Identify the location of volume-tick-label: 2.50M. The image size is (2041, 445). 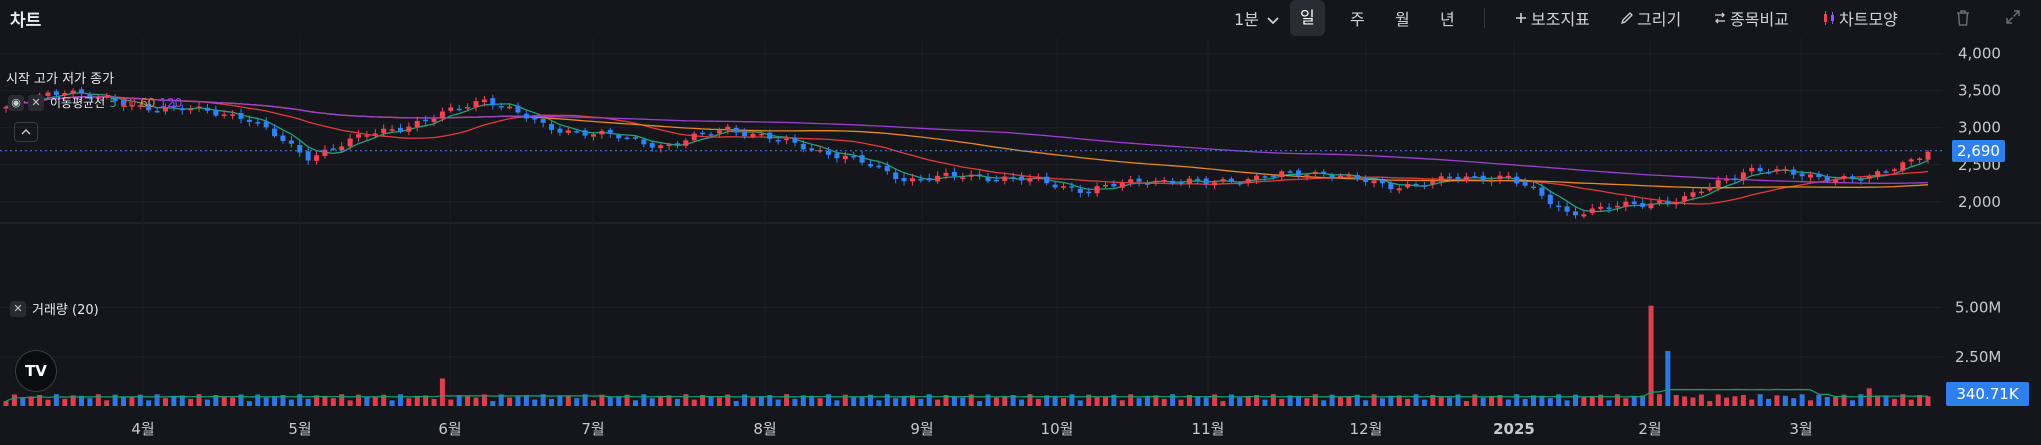
(1978, 357).